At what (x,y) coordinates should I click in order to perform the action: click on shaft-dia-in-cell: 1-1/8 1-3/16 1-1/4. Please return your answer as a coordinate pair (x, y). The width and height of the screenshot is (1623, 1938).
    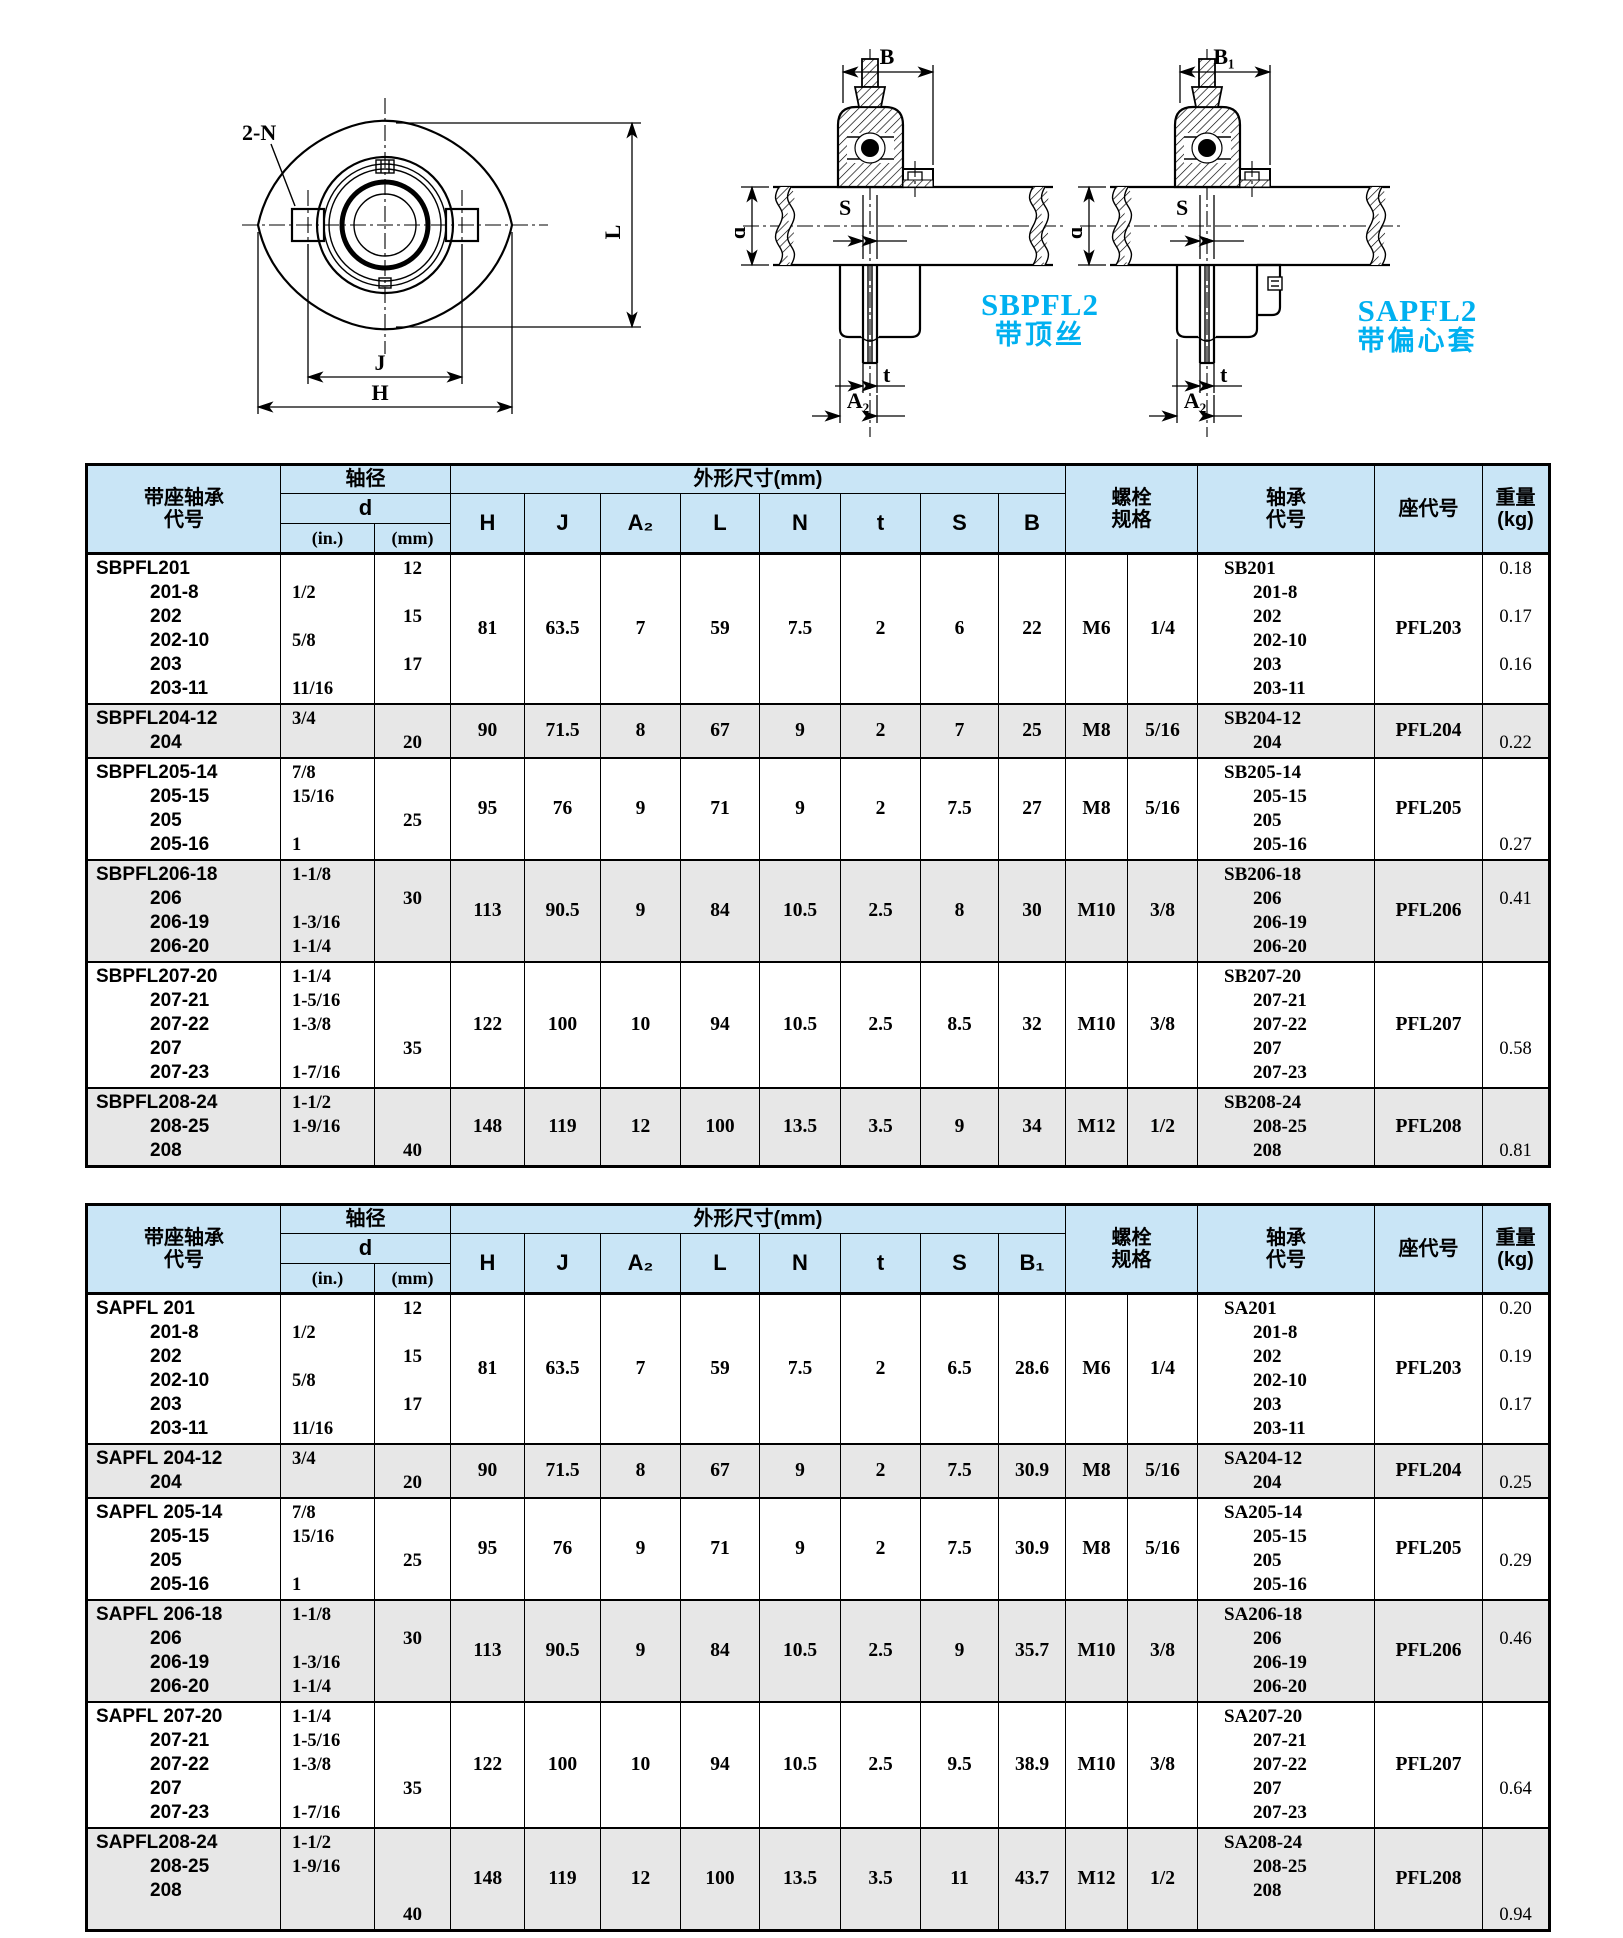
    Looking at the image, I should click on (328, 1651).